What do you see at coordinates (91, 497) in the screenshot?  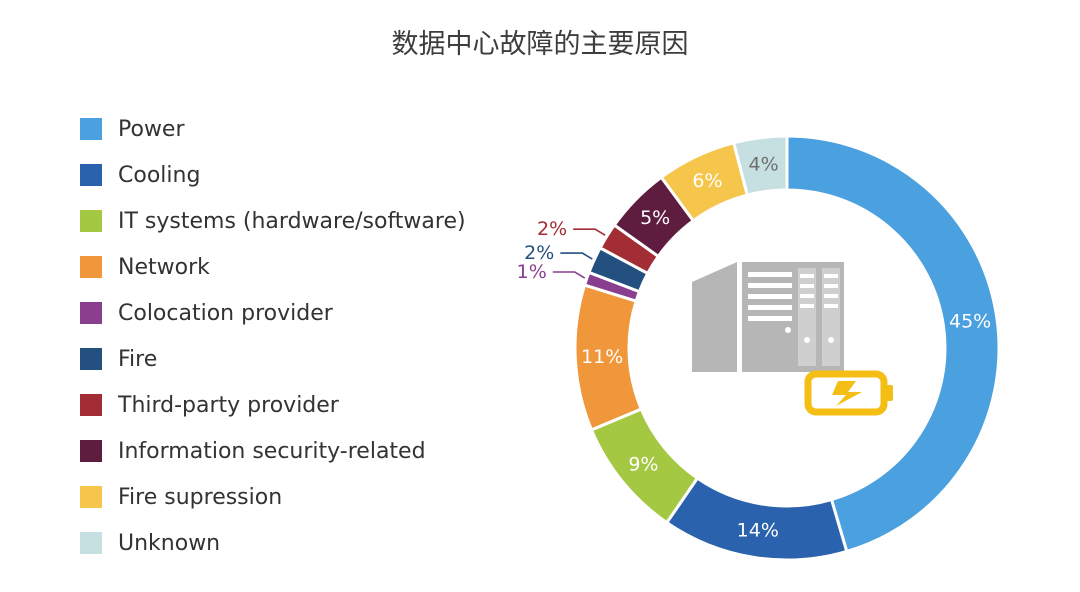 I see `legend-swatch-fire-supression` at bounding box center [91, 497].